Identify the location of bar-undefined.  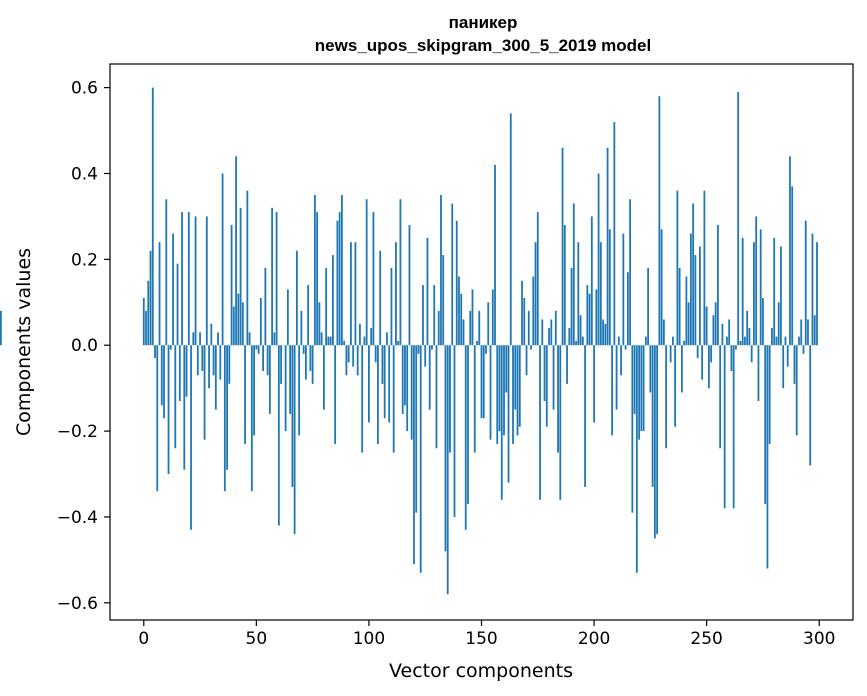
(1, 328).